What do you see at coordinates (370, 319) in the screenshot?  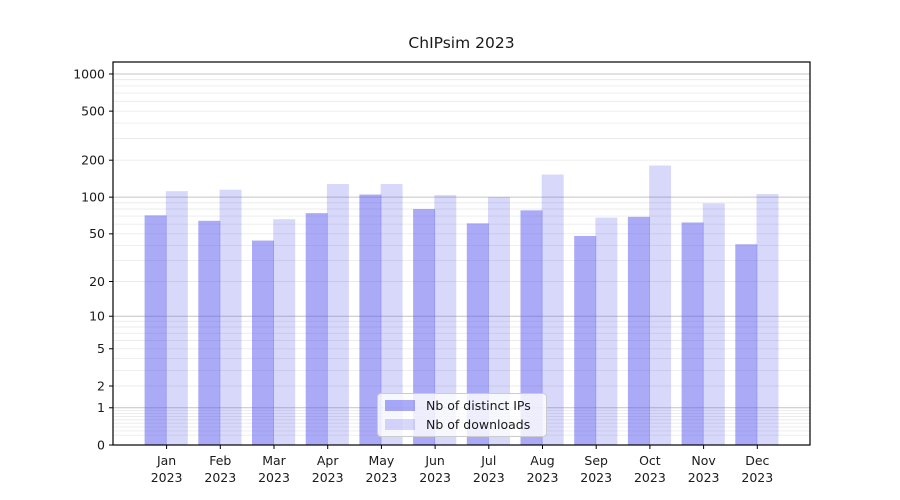 I see `bar-distinct-ips-May` at bounding box center [370, 319].